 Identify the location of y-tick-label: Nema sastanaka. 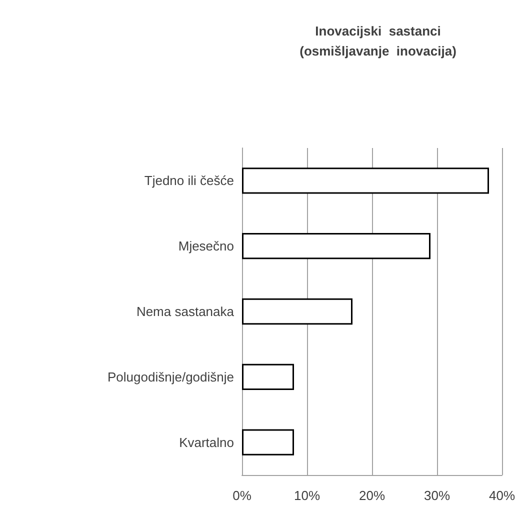
(185, 311).